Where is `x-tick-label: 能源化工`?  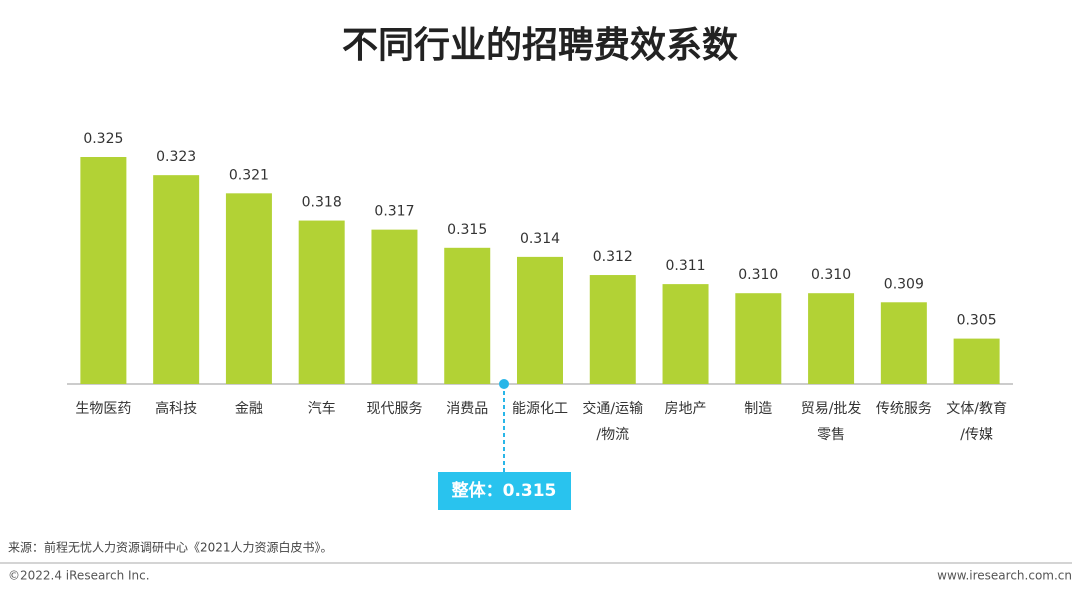
x-tick-label: 能源化工 is located at coordinates (540, 409).